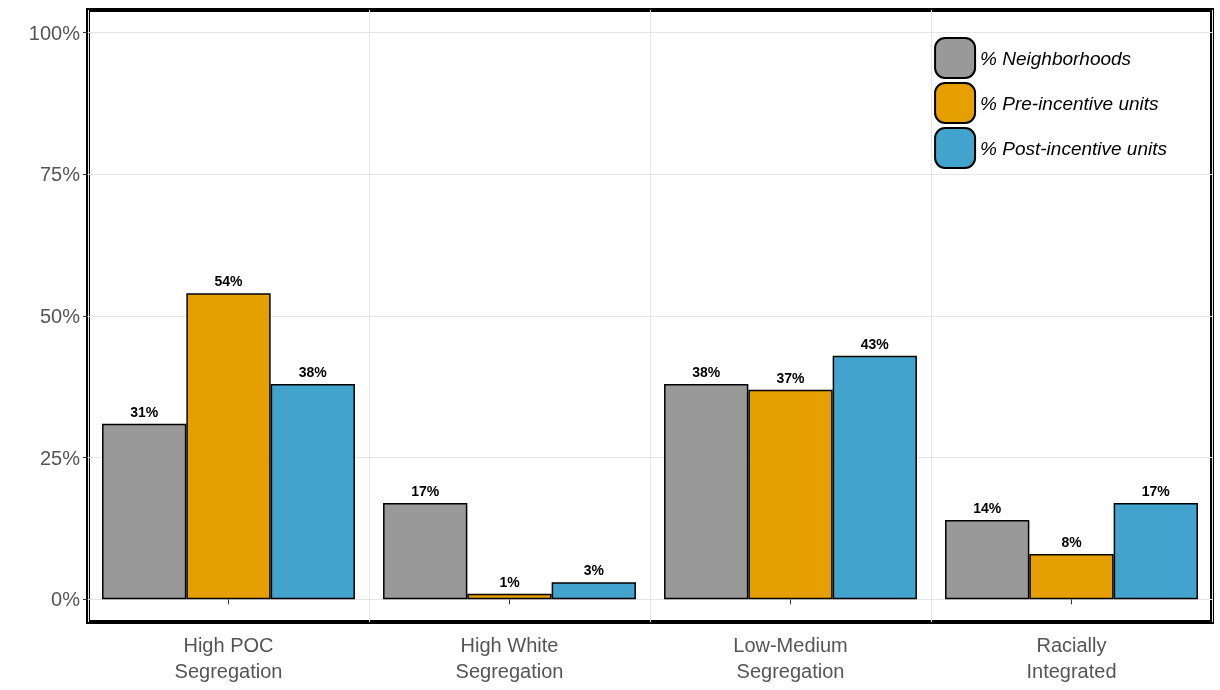 The image size is (1220, 690). Describe the element at coordinates (229, 281) in the screenshot. I see `data-label: 54%` at that location.